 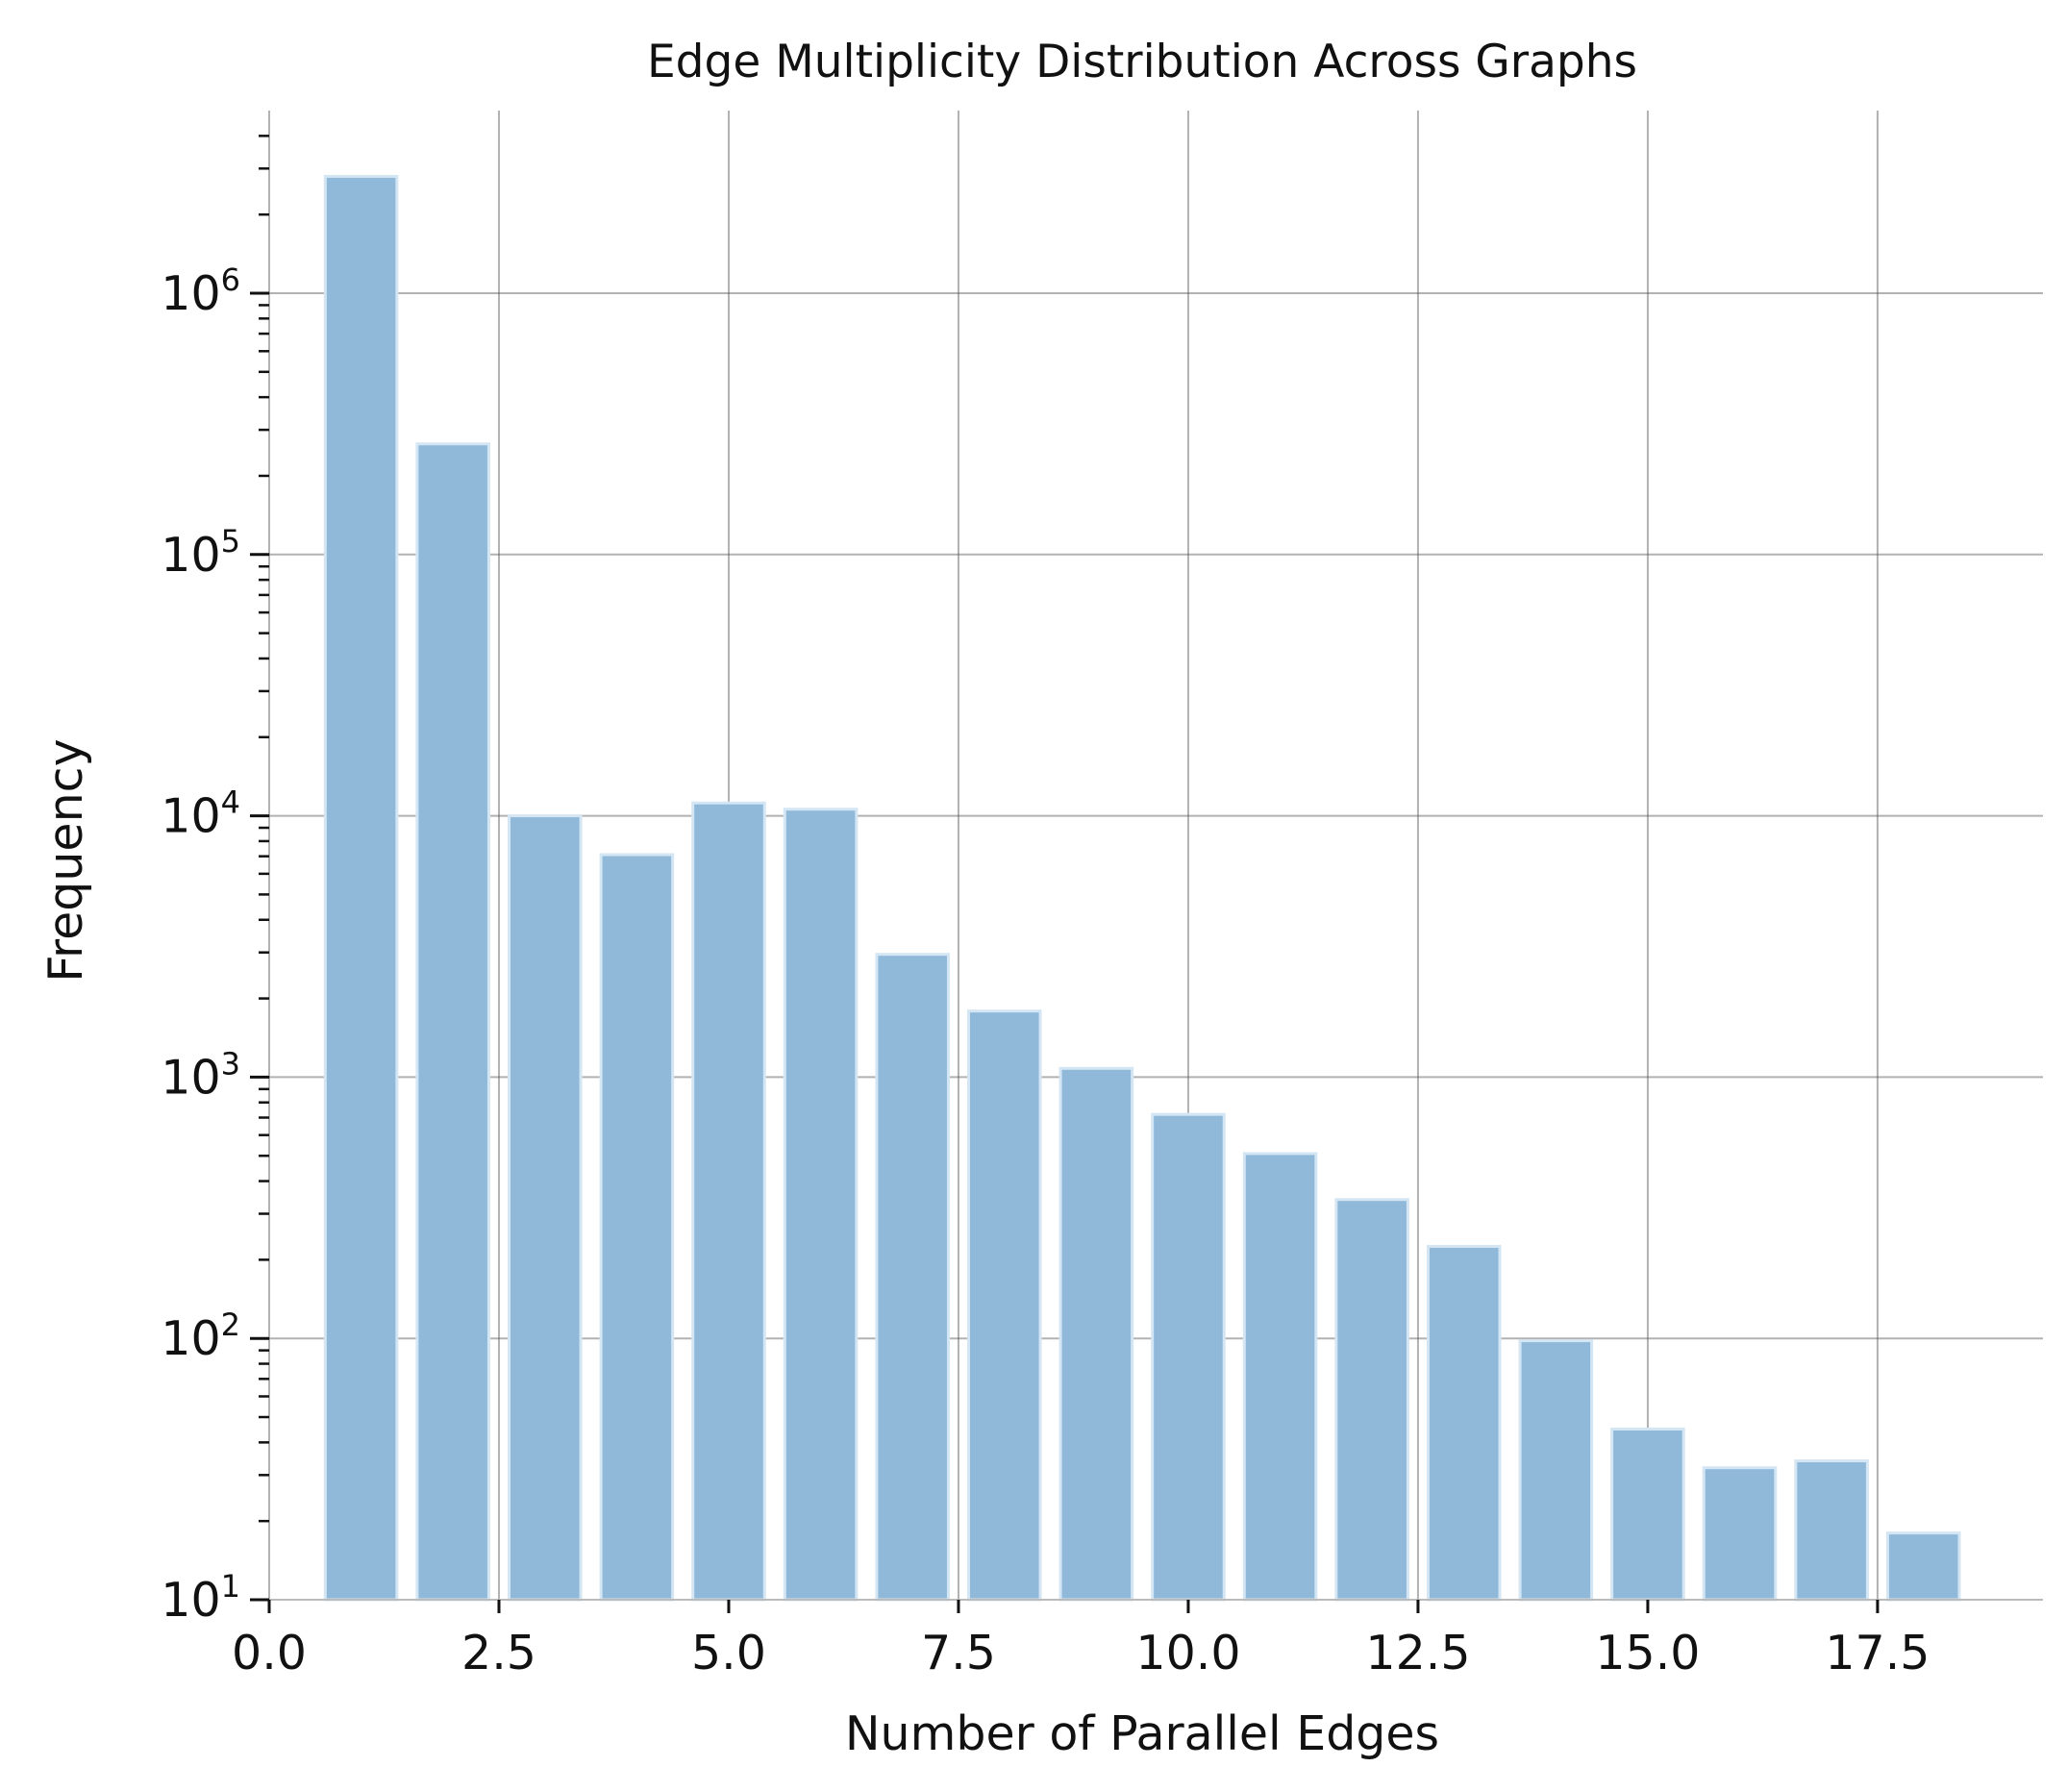 What do you see at coordinates (958, 1653) in the screenshot?
I see `x-tick-label: 7.5` at bounding box center [958, 1653].